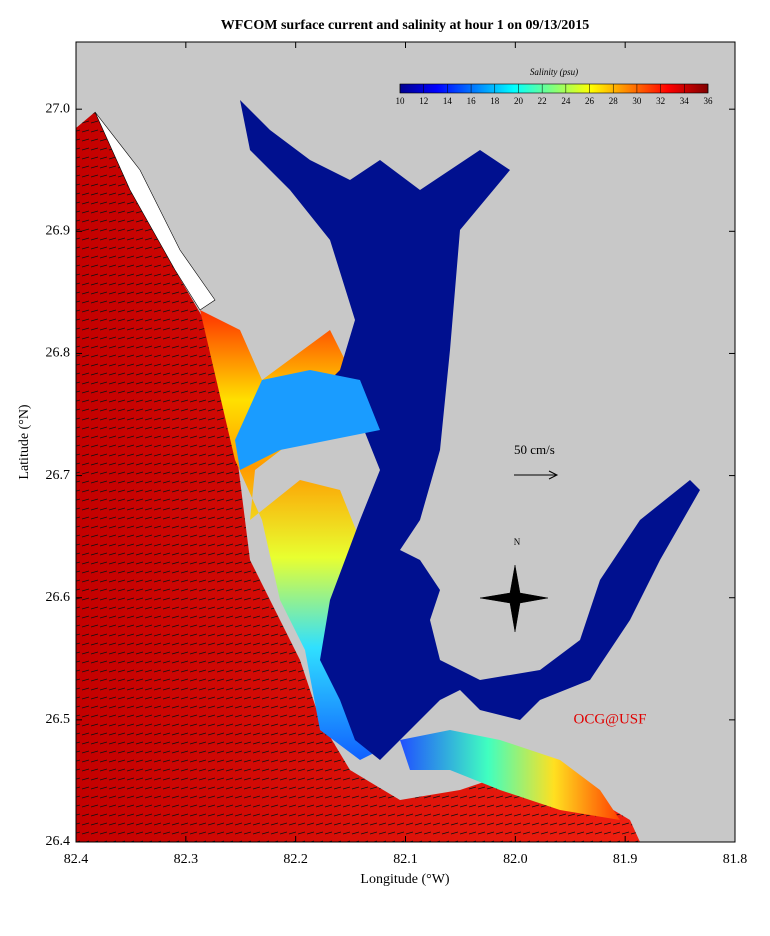 The height and width of the screenshot is (936, 770). Describe the element at coordinates (517, 542) in the screenshot. I see `compass-label: N` at that location.